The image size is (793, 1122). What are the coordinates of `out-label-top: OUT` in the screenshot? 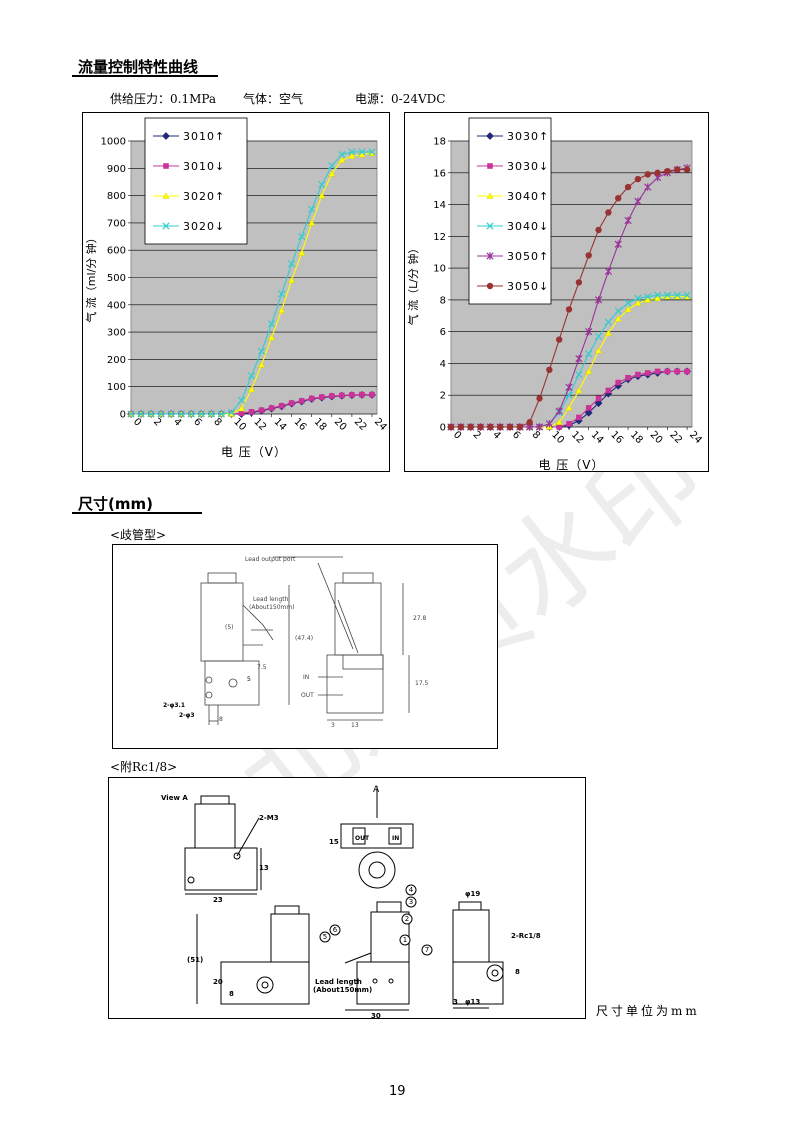 It's located at (362, 838).